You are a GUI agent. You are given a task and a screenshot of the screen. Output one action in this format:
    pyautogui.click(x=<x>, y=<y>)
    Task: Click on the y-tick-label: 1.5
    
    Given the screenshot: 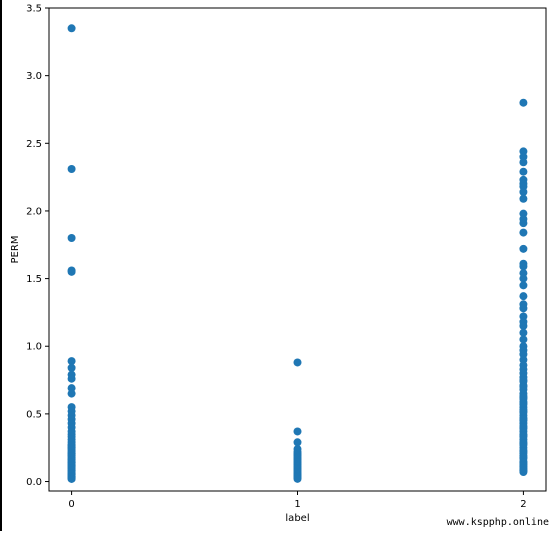 What is the action you would take?
    pyautogui.click(x=34, y=279)
    